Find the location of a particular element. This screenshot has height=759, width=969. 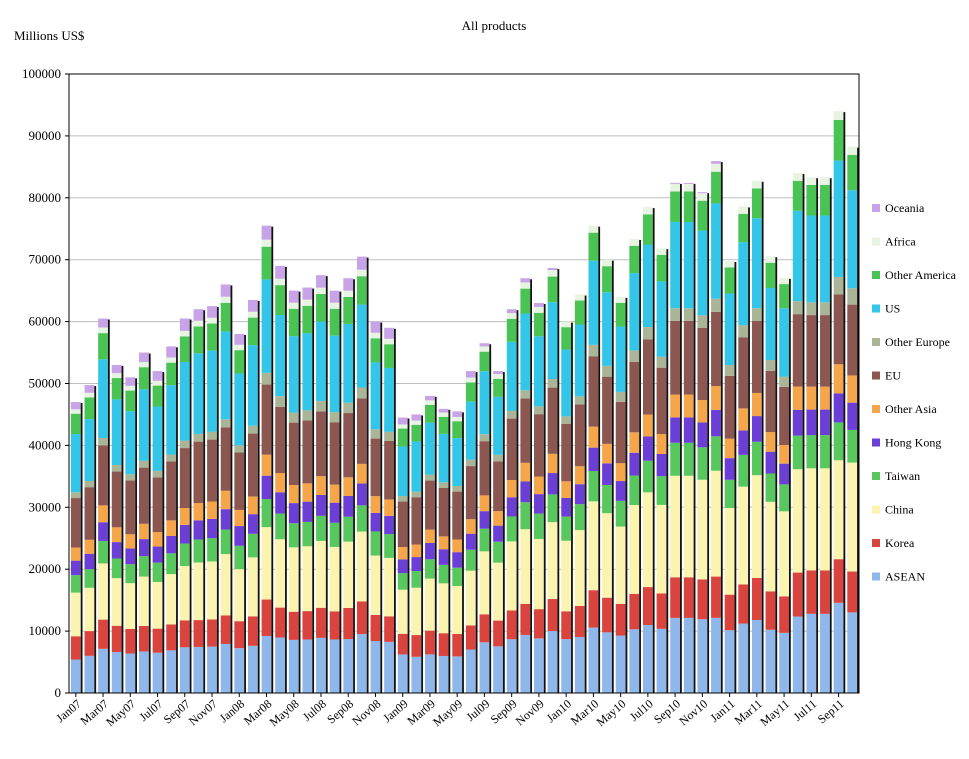

x-tick-label: Jan08 is located at coordinates (232, 711).